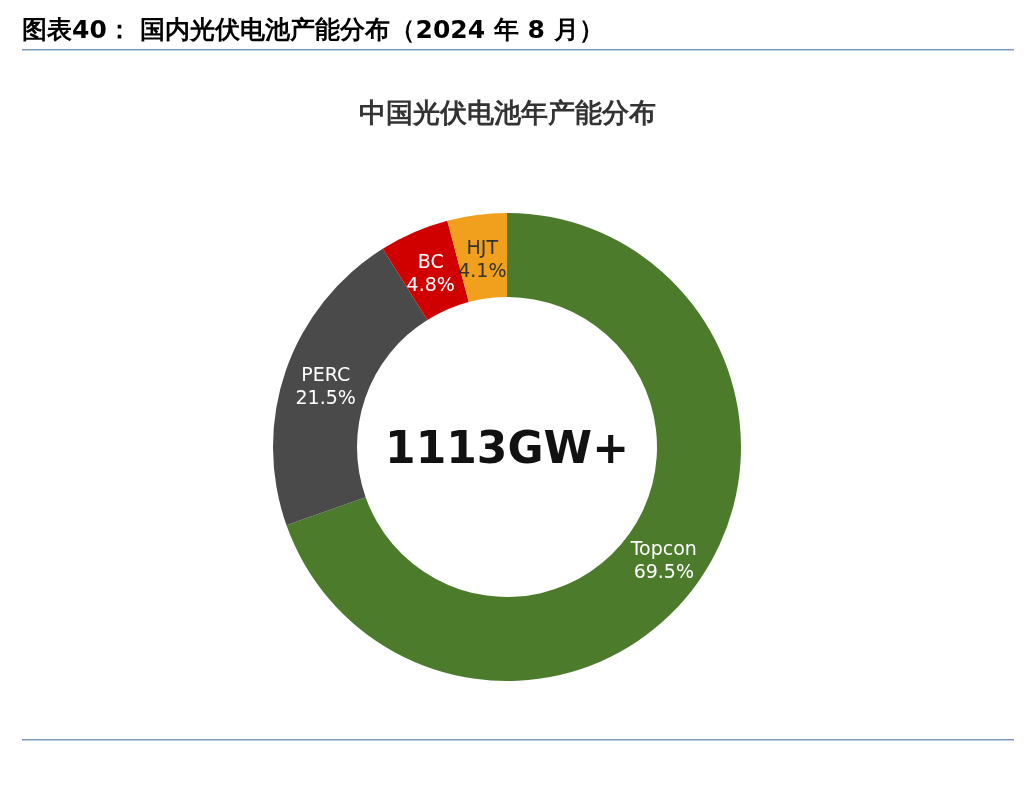  I want to click on slice-label: Topcon, so click(663, 547).